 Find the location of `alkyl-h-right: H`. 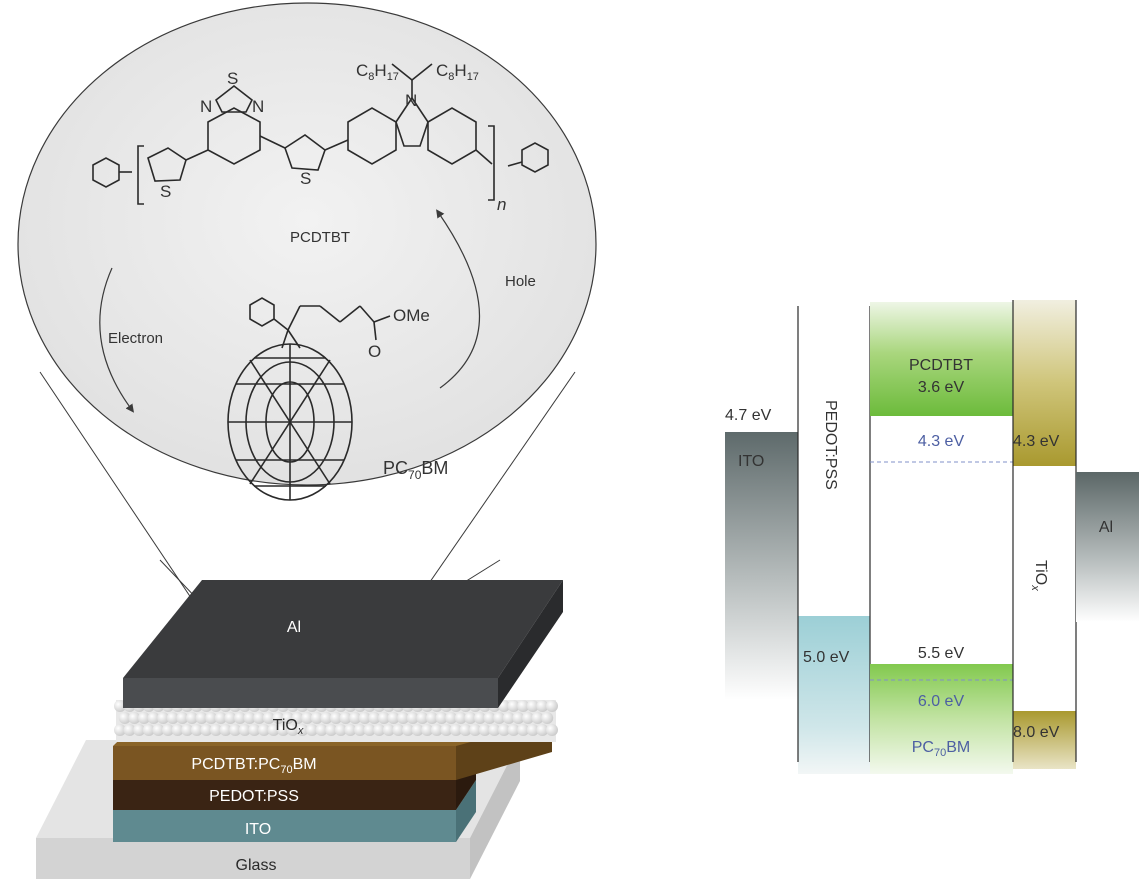

alkyl-h-right: H is located at coordinates (460, 70).